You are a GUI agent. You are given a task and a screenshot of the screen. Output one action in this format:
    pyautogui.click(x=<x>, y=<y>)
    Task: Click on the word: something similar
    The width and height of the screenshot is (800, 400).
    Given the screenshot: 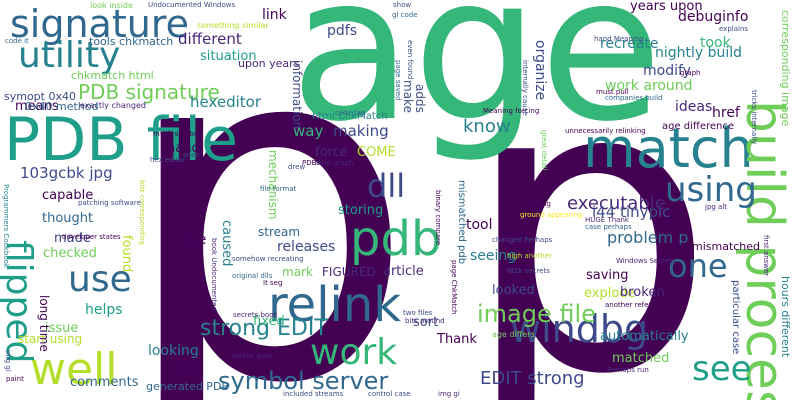 What is the action you would take?
    pyautogui.click(x=233, y=26)
    